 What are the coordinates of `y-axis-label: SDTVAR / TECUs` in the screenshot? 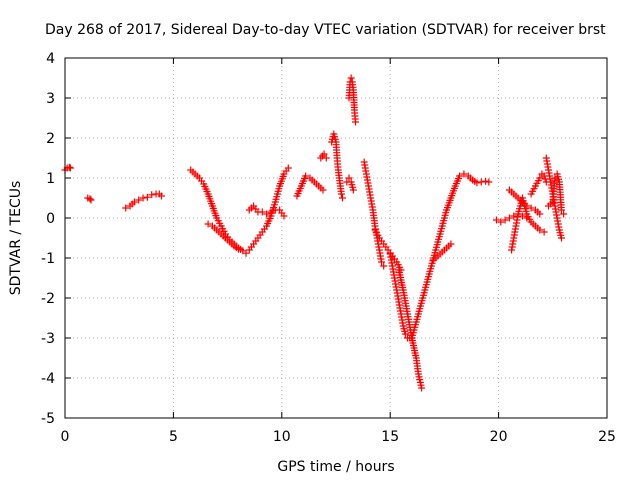 It's located at (16, 238).